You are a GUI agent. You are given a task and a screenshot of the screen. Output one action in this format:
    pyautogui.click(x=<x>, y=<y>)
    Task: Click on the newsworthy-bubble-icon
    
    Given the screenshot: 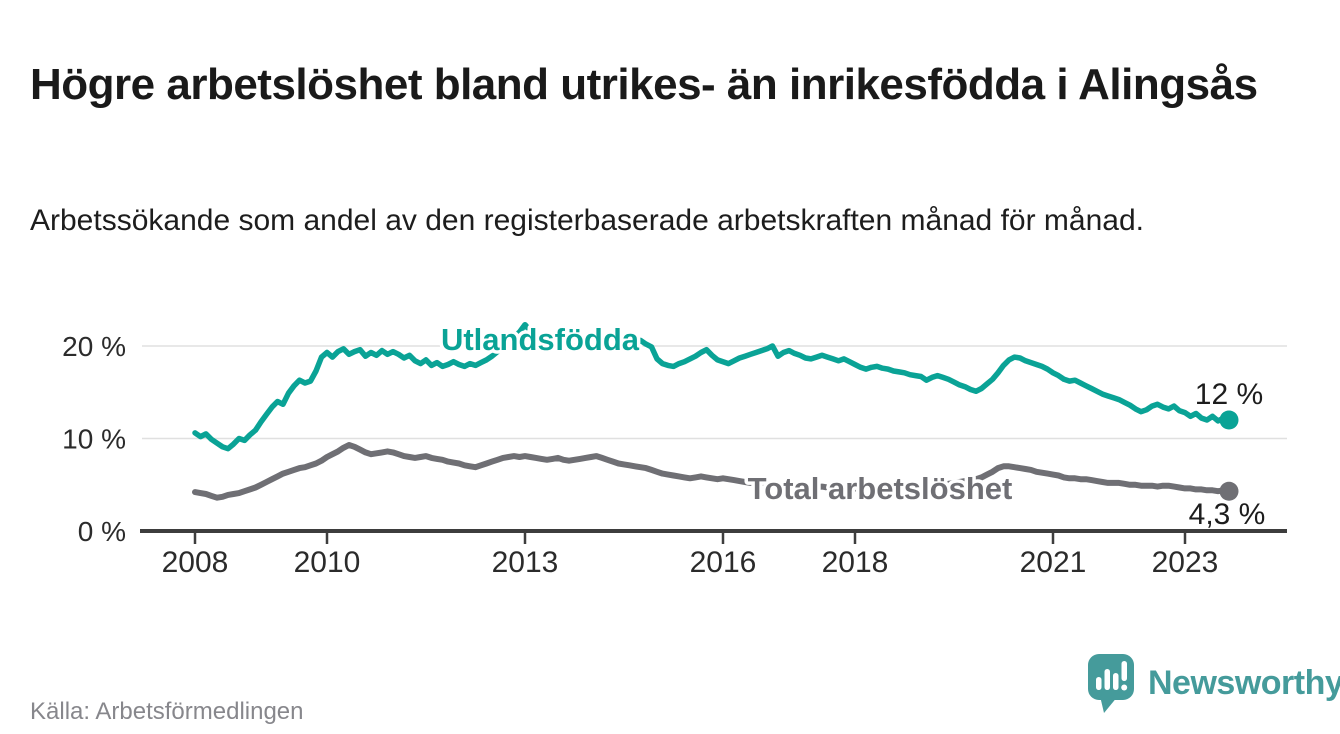 What is the action you would take?
    pyautogui.click(x=1111, y=683)
    